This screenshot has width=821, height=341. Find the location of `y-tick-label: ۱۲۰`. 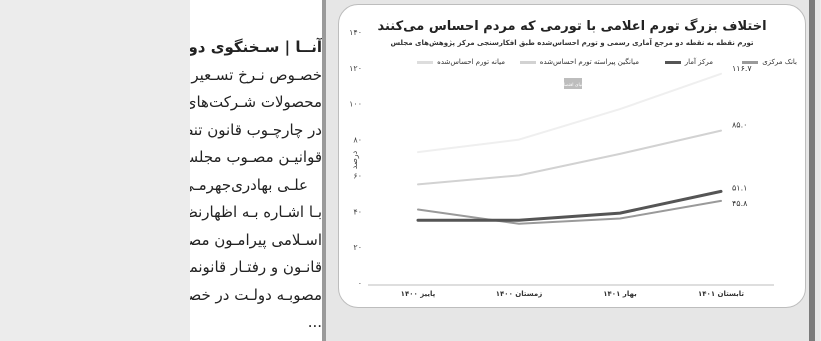

y-tick-label: ۱۲۰ is located at coordinates (355, 68).